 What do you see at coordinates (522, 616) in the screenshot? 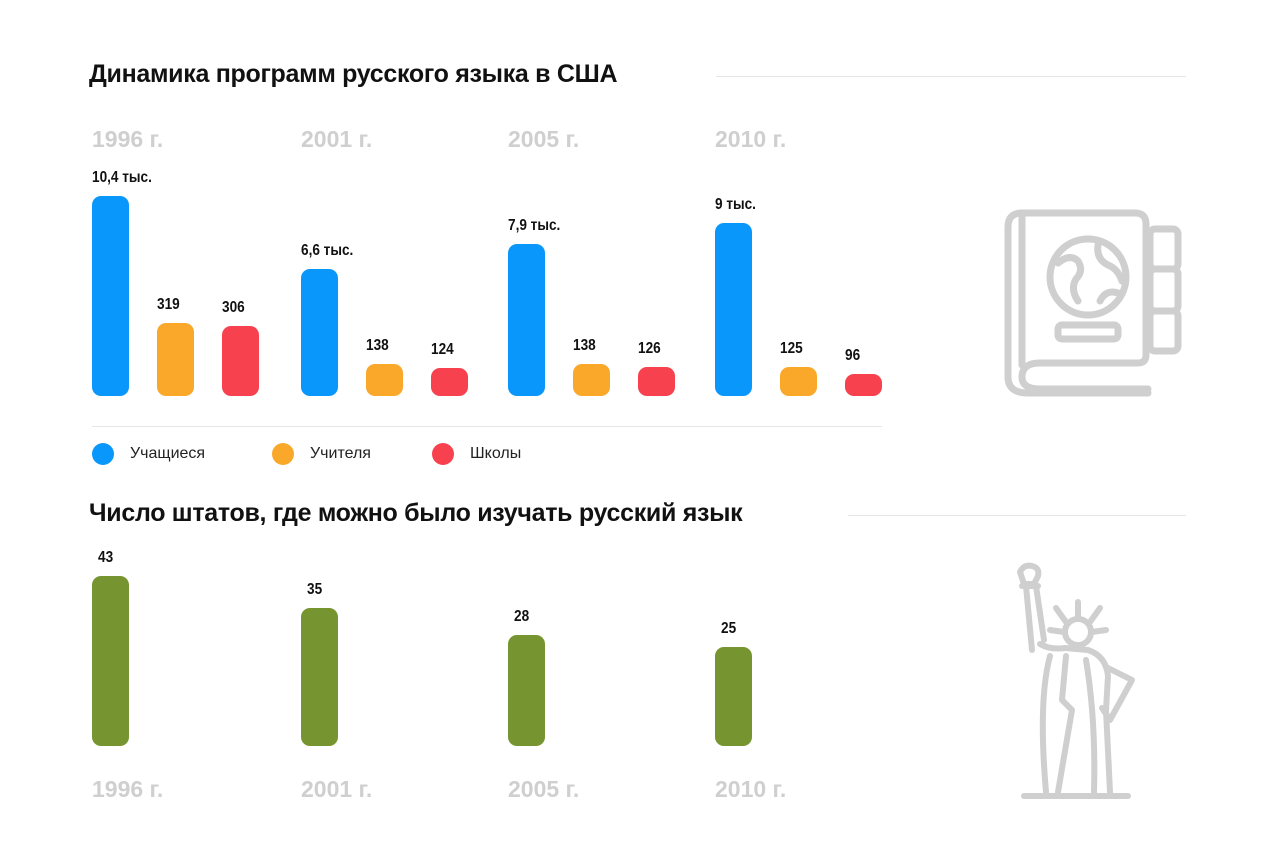
I see `data-label: 28` at bounding box center [522, 616].